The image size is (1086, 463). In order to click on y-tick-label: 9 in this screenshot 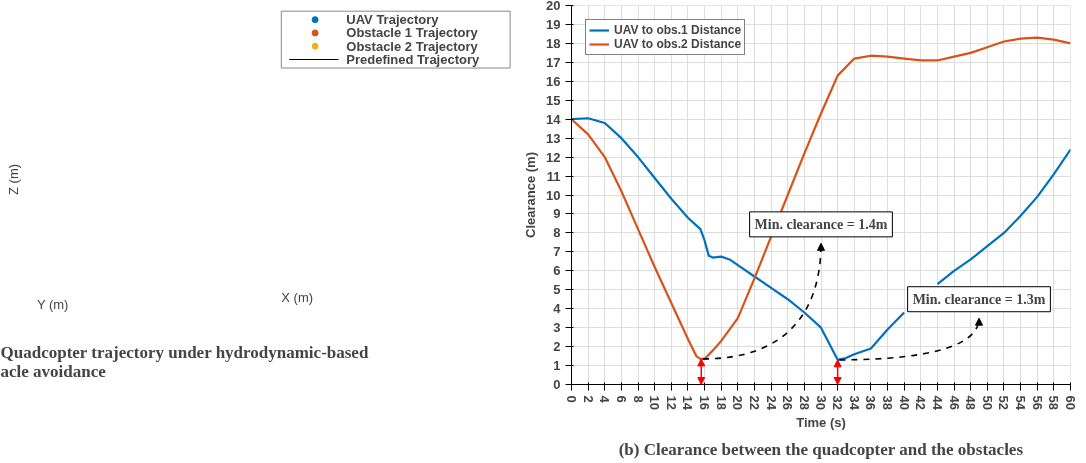, I will do `click(557, 214)`.